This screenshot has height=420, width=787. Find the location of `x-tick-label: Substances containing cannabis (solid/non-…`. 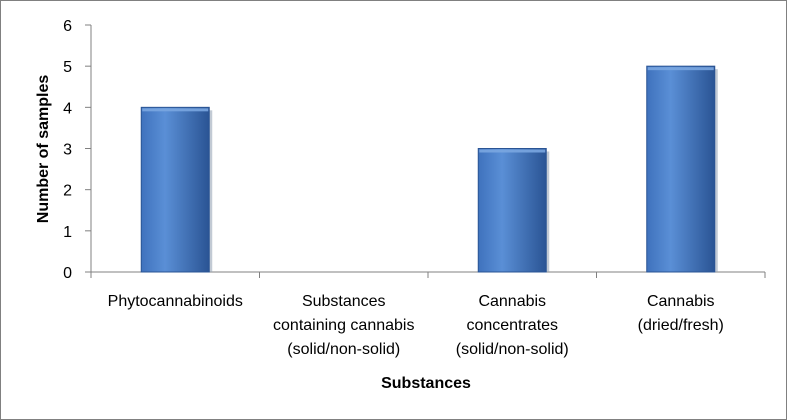

x-tick-label: Substances containing cannabis (solid/non-… is located at coordinates (343, 325).